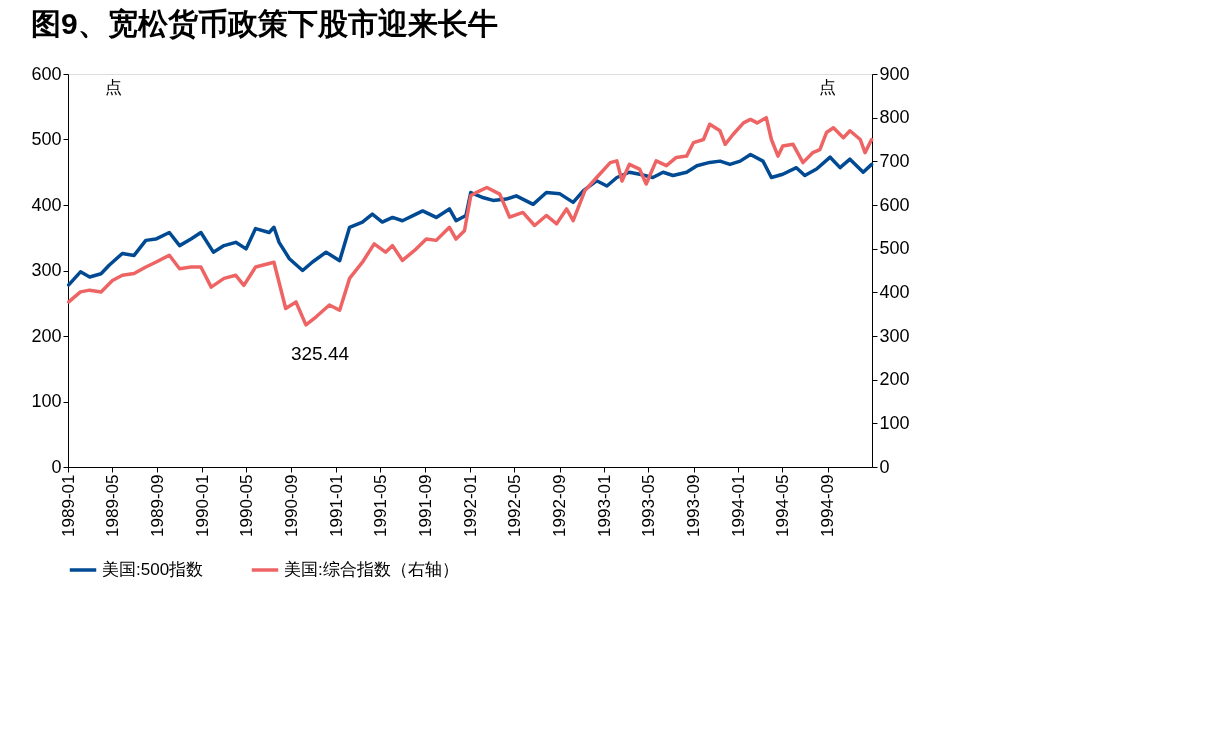 The width and height of the screenshot is (1205, 729). Describe the element at coordinates (894, 248) in the screenshot. I see `y2-tick-label: 500` at that location.